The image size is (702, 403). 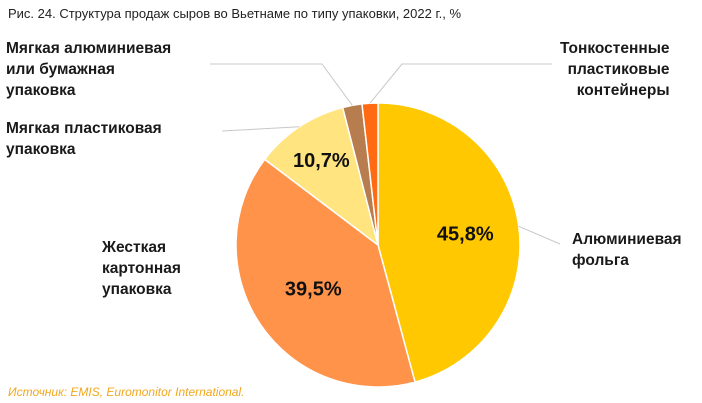 I want to click on label-thin-wall-plastic: Тонкостенные пластиковые контейнеры, so click(x=615, y=69).